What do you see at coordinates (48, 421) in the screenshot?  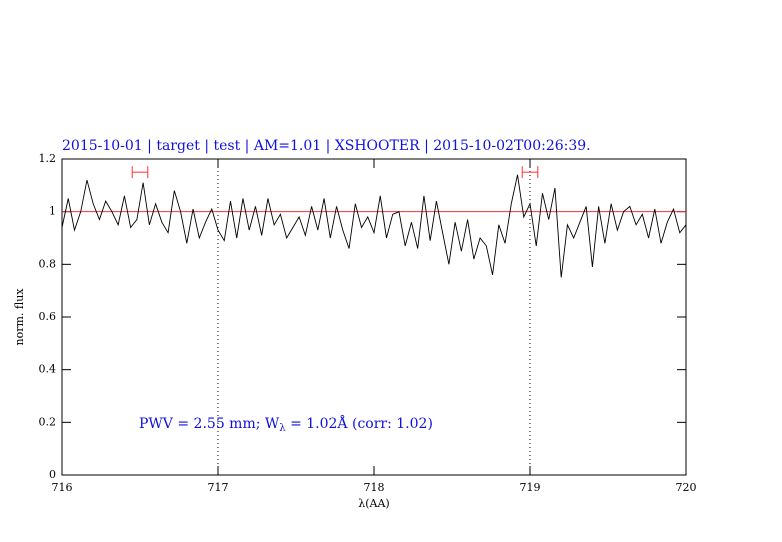 I see `y-tick-label: 0.2` at bounding box center [48, 421].